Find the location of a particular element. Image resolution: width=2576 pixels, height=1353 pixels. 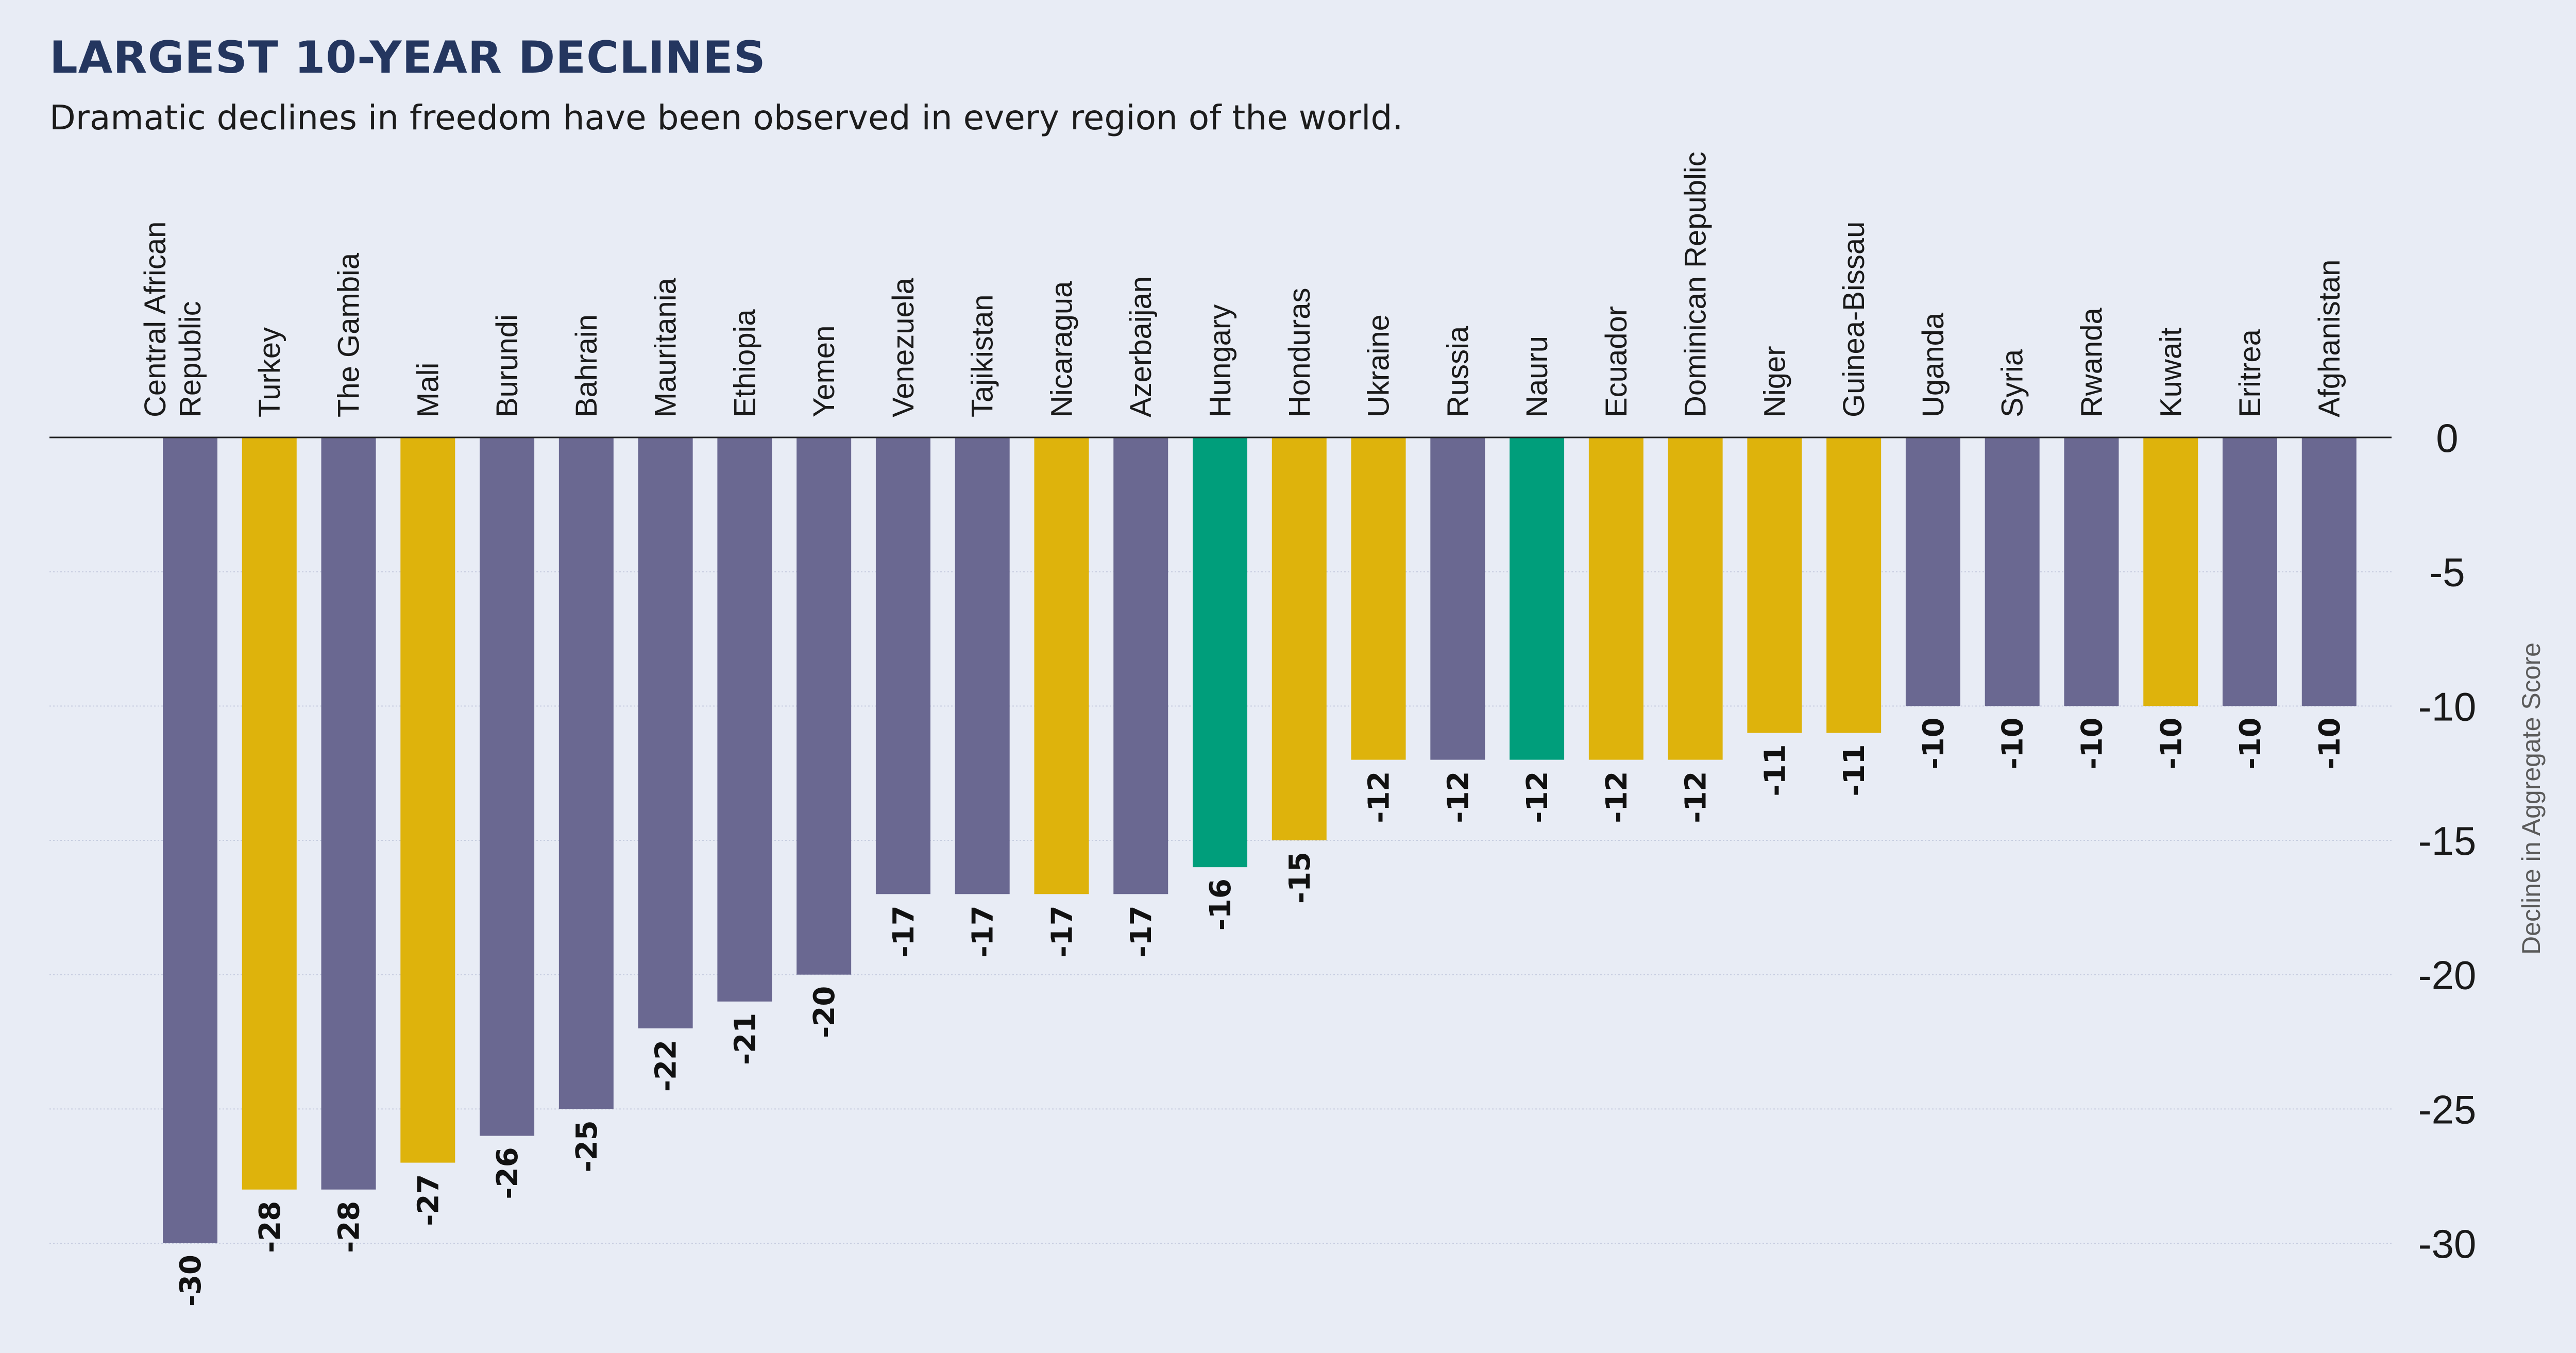

category-label: Nauru is located at coordinates (1537, 376).